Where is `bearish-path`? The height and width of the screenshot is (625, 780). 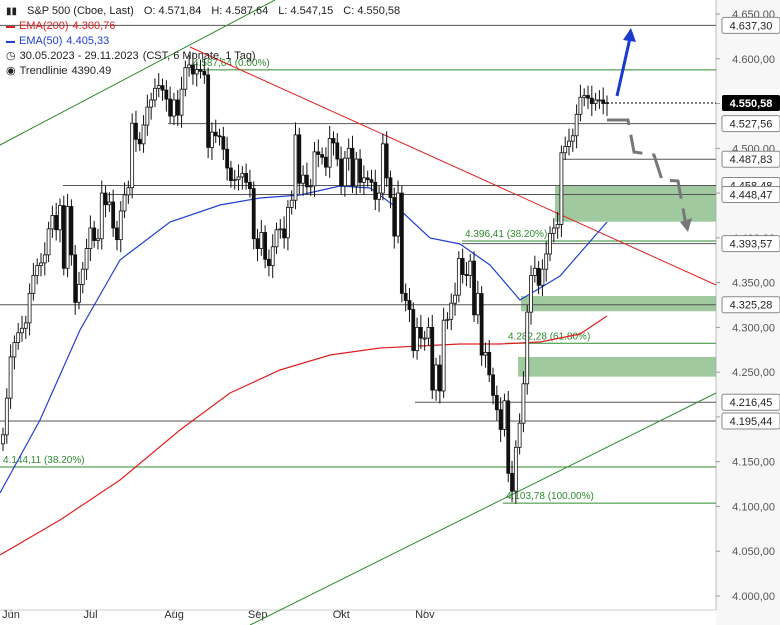
bearish-path is located at coordinates (647, 172).